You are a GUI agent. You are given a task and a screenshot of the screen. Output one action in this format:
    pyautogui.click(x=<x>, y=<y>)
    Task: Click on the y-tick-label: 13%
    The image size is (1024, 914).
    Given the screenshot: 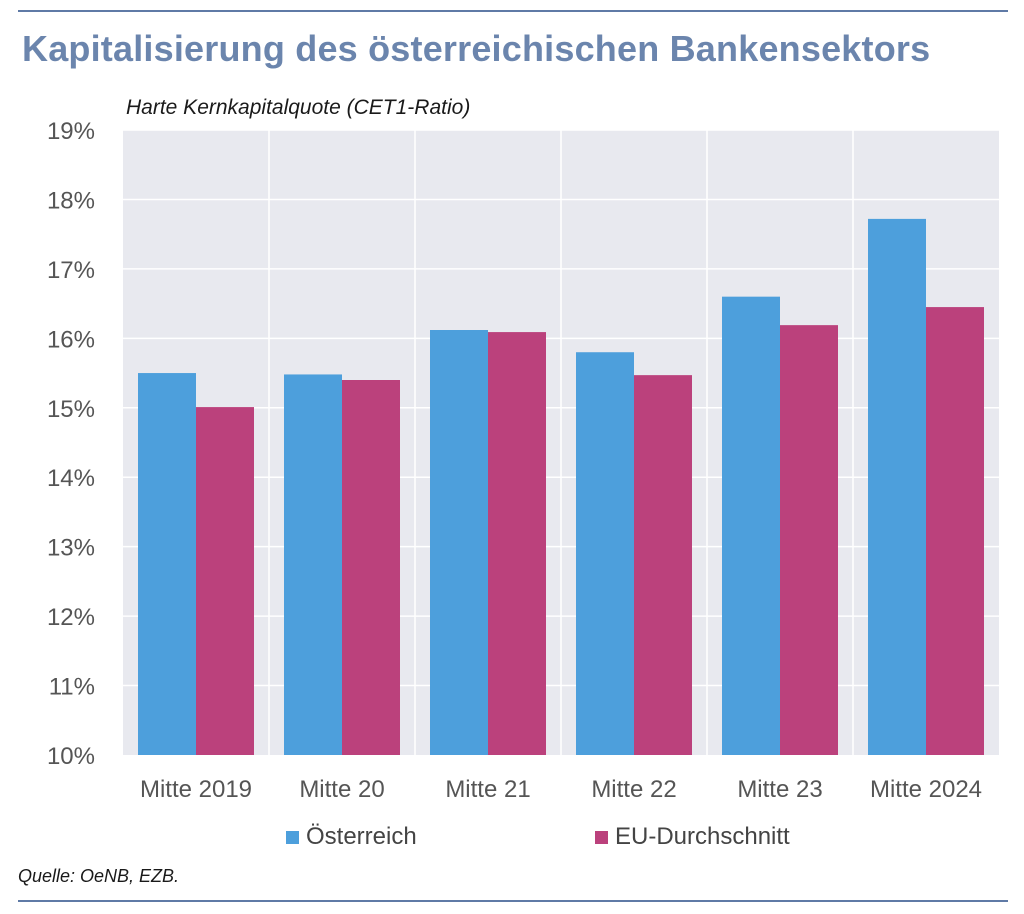 What is the action you would take?
    pyautogui.click(x=71, y=548)
    